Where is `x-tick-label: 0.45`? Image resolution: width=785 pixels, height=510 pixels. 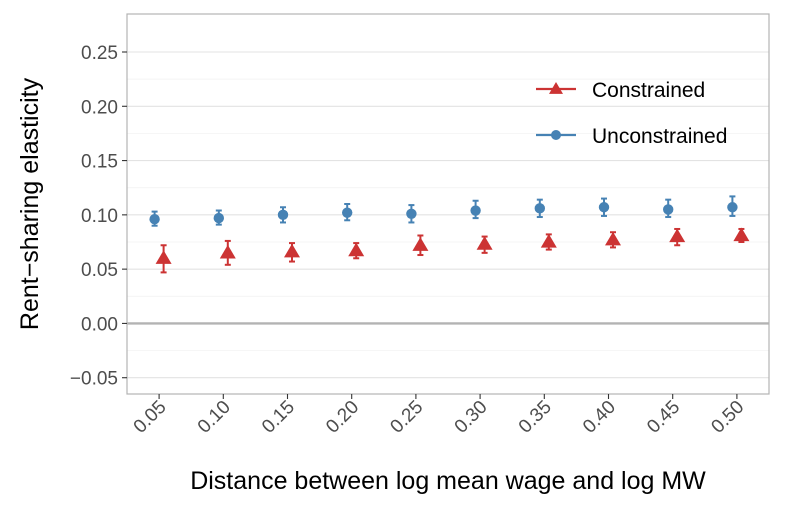
x-tick-label: 0.45 is located at coordinates (663, 417).